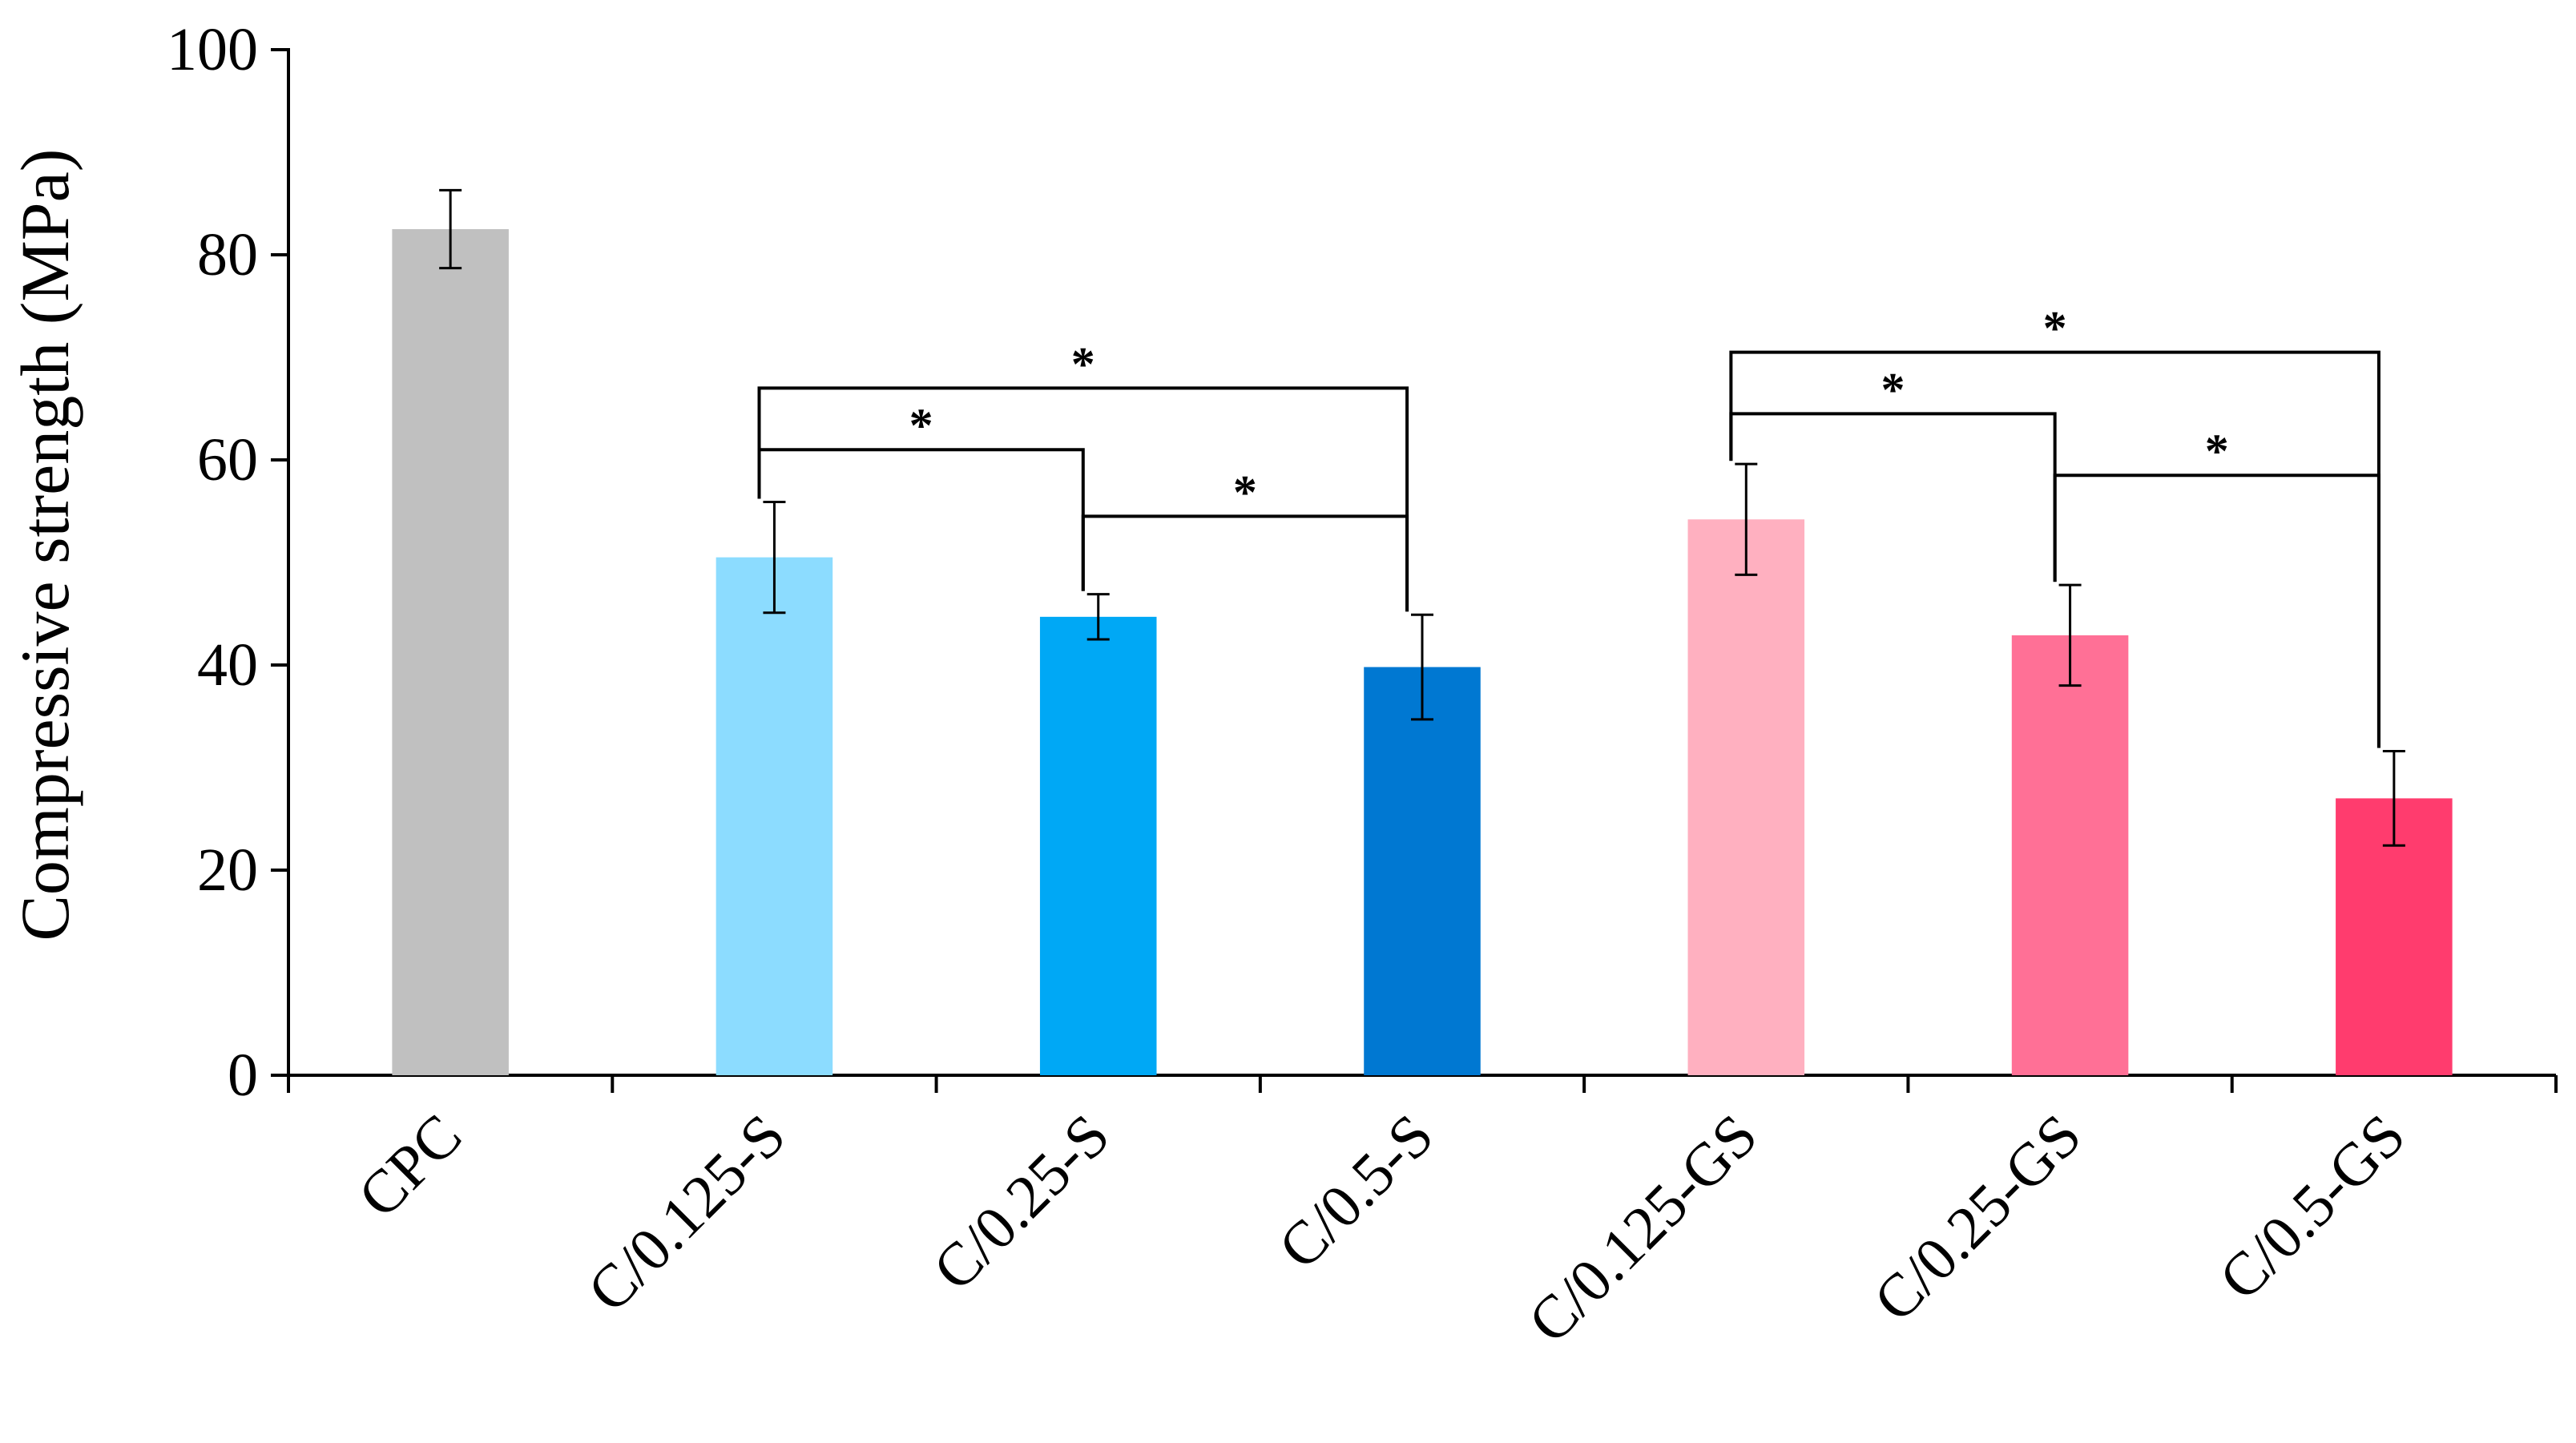 This screenshot has width=2576, height=1443. I want to click on y-tick-label-80: 80, so click(227, 254).